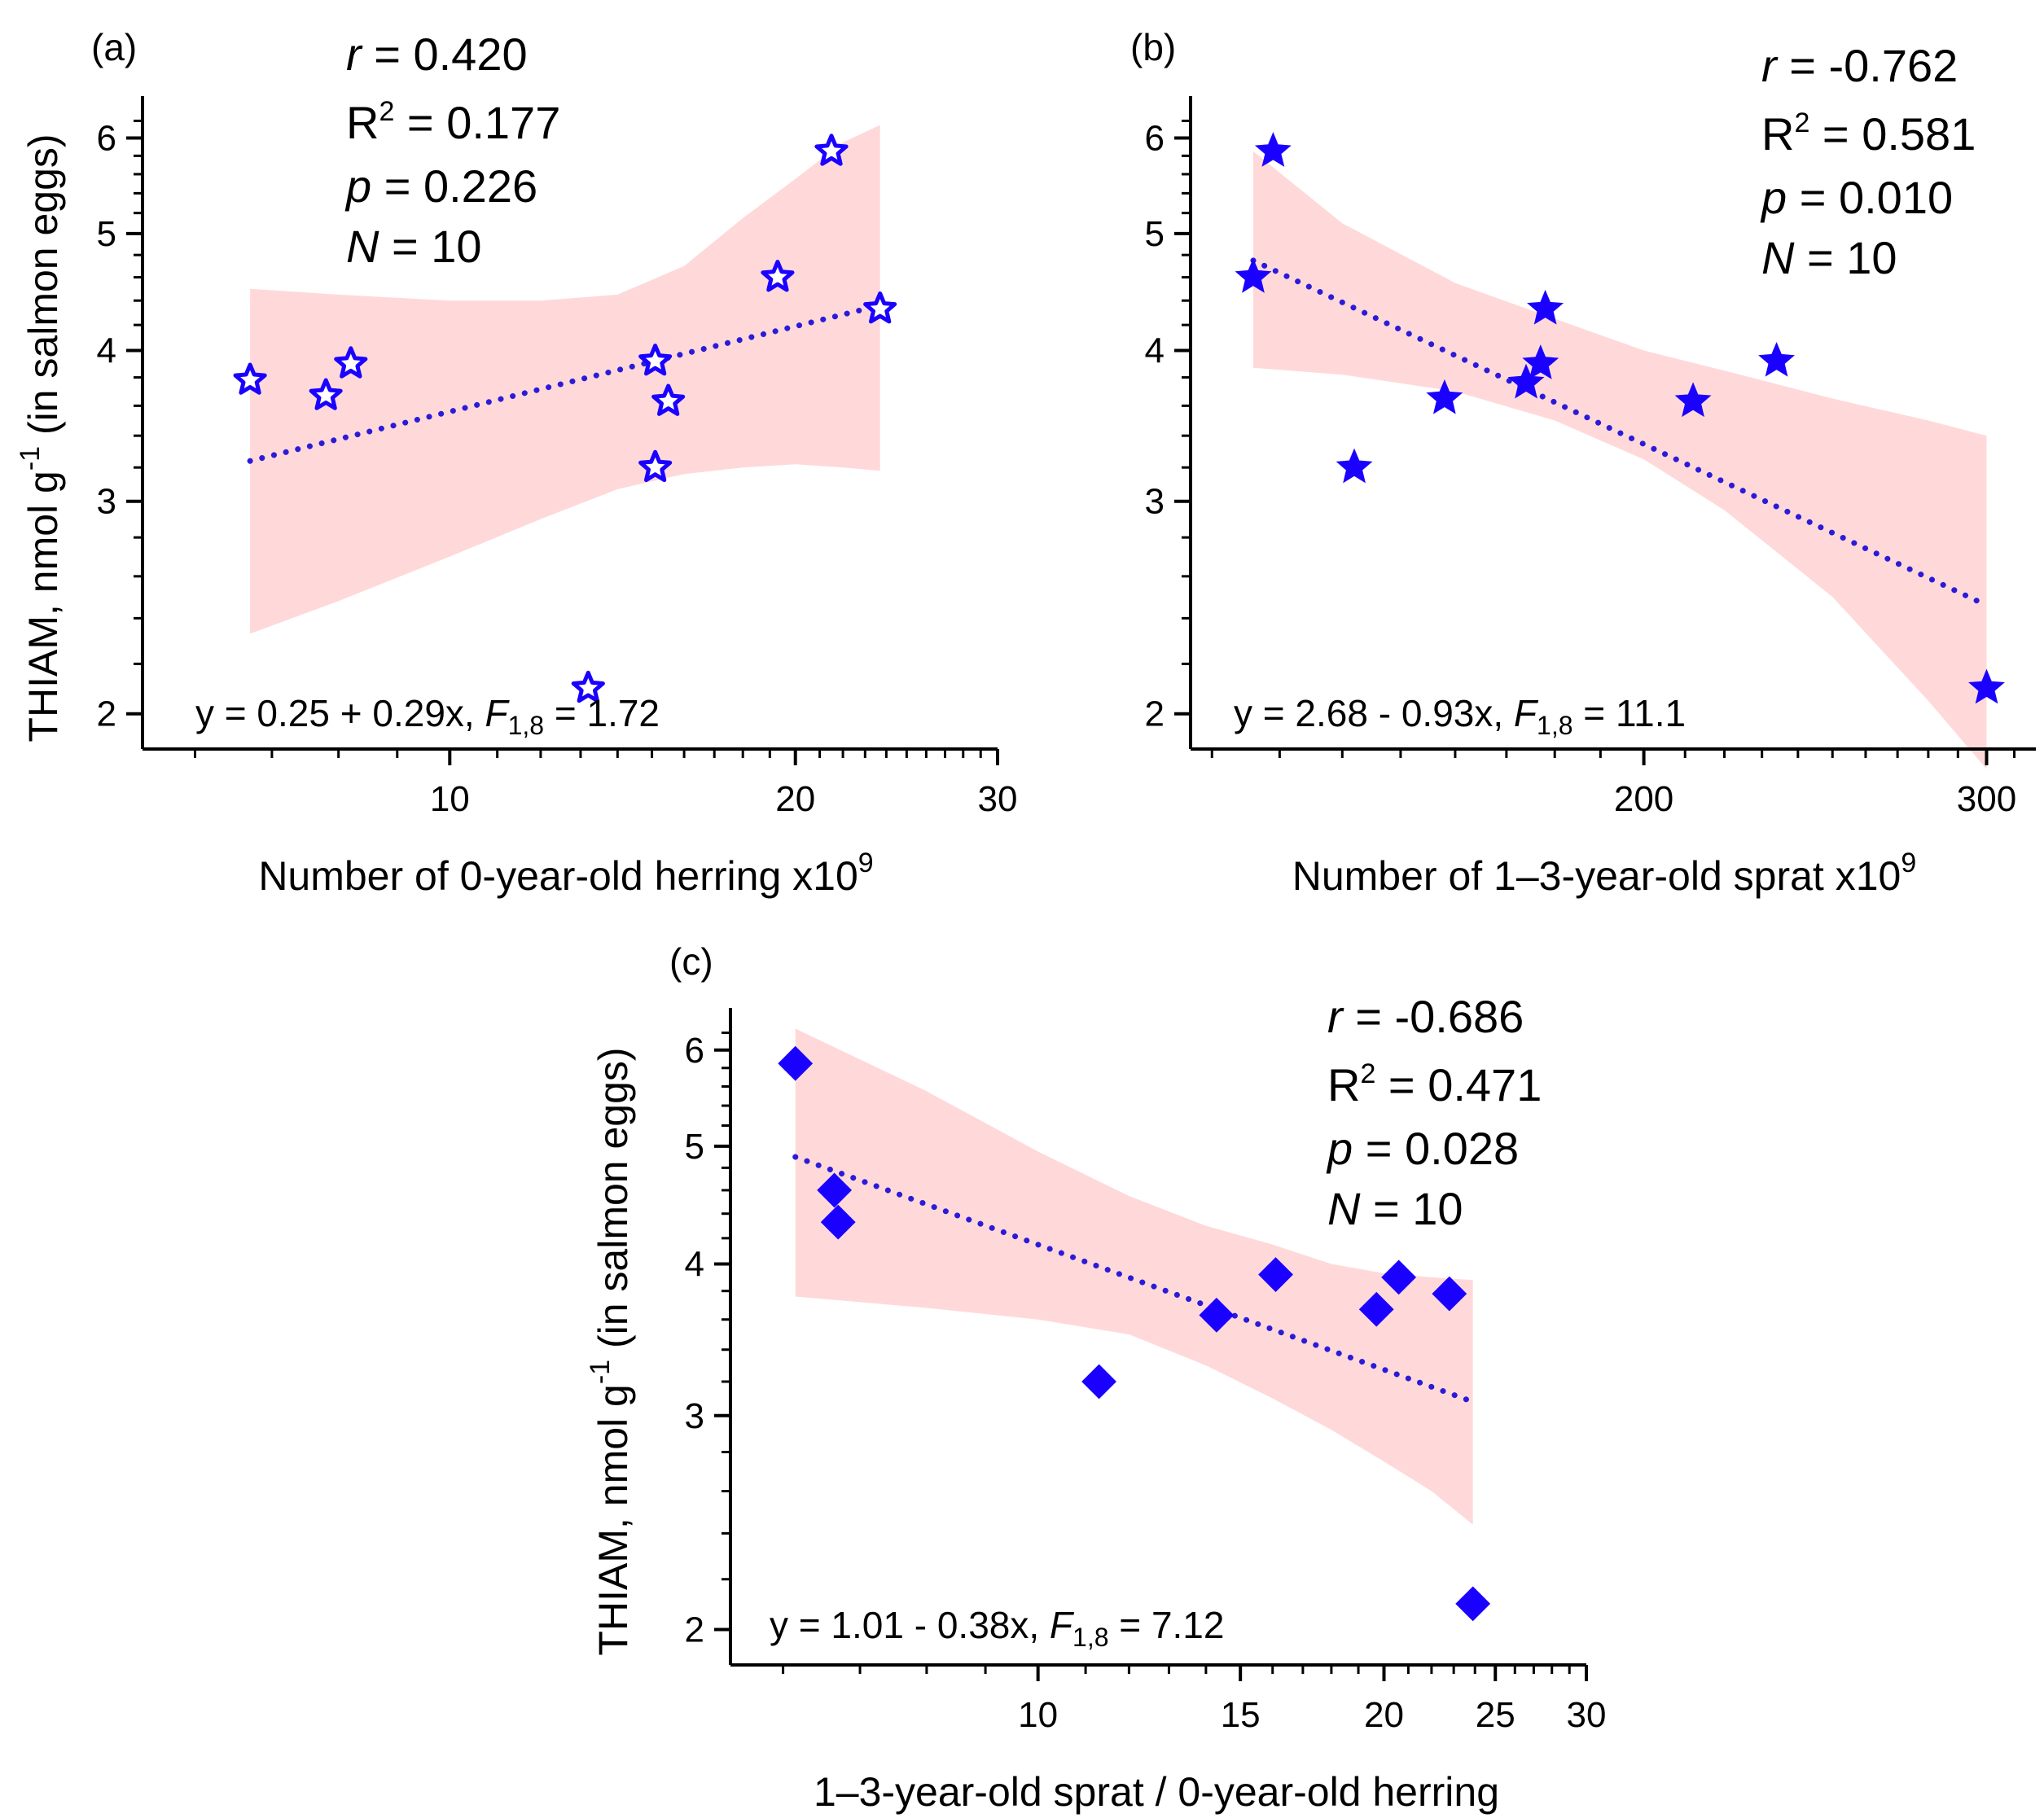 The height and width of the screenshot is (1818, 2044). What do you see at coordinates (114, 47) in the screenshot?
I see `panel-label: (a)` at bounding box center [114, 47].